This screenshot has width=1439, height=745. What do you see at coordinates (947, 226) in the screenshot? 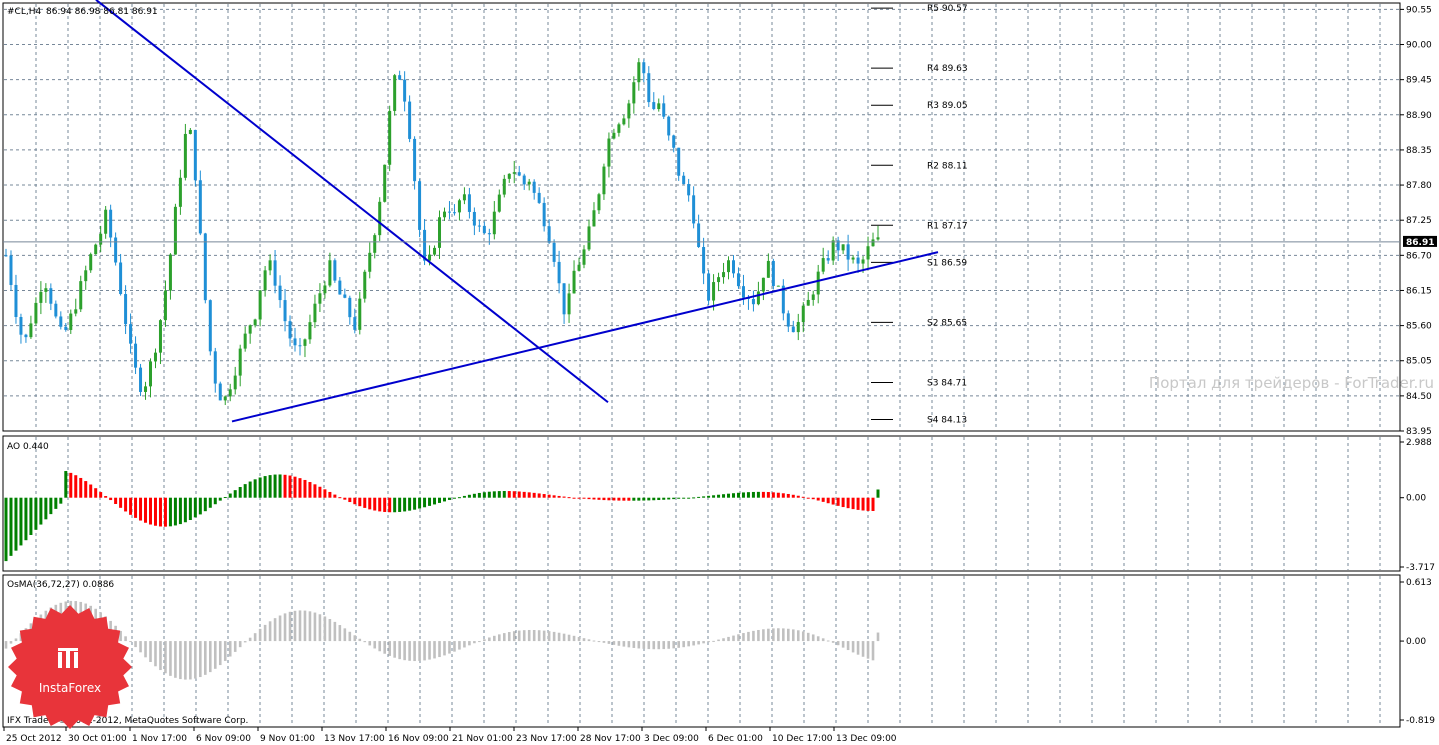
I see `pivot-label: R1 87.17` at bounding box center [947, 226].